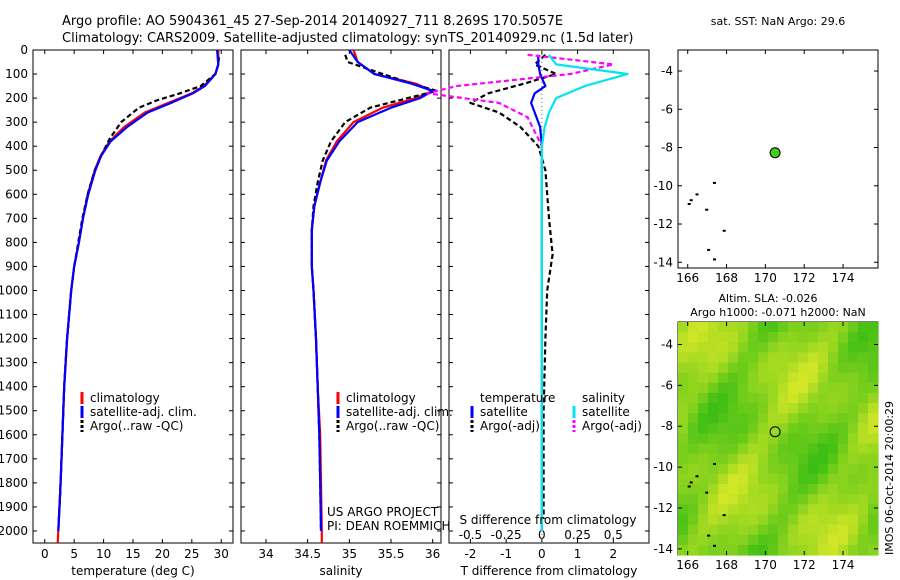 Image resolution: width=900 pixels, height=580 pixels. What do you see at coordinates (14, 411) in the screenshot?
I see `depth-tick-label: 1500` at bounding box center [14, 411].